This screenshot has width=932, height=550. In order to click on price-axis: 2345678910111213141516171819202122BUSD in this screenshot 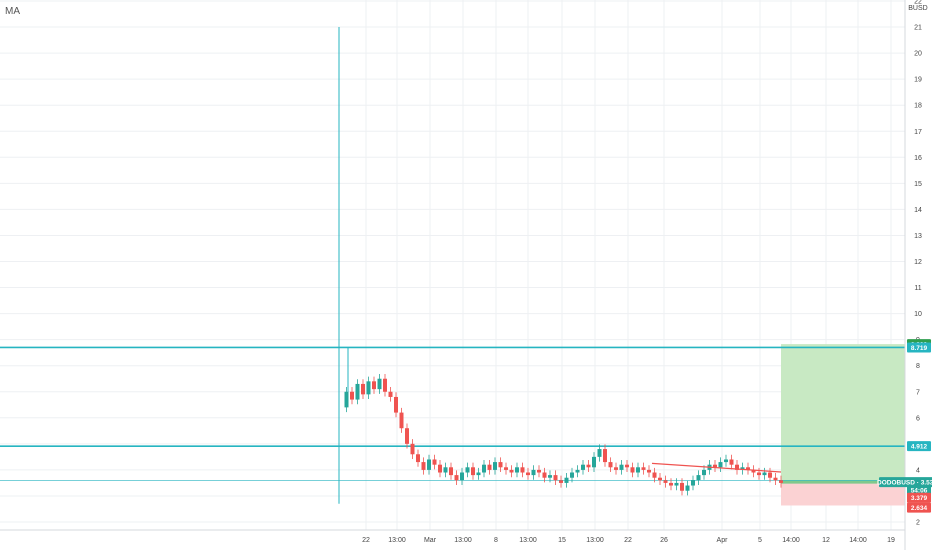, I will do `click(917, 263)`.